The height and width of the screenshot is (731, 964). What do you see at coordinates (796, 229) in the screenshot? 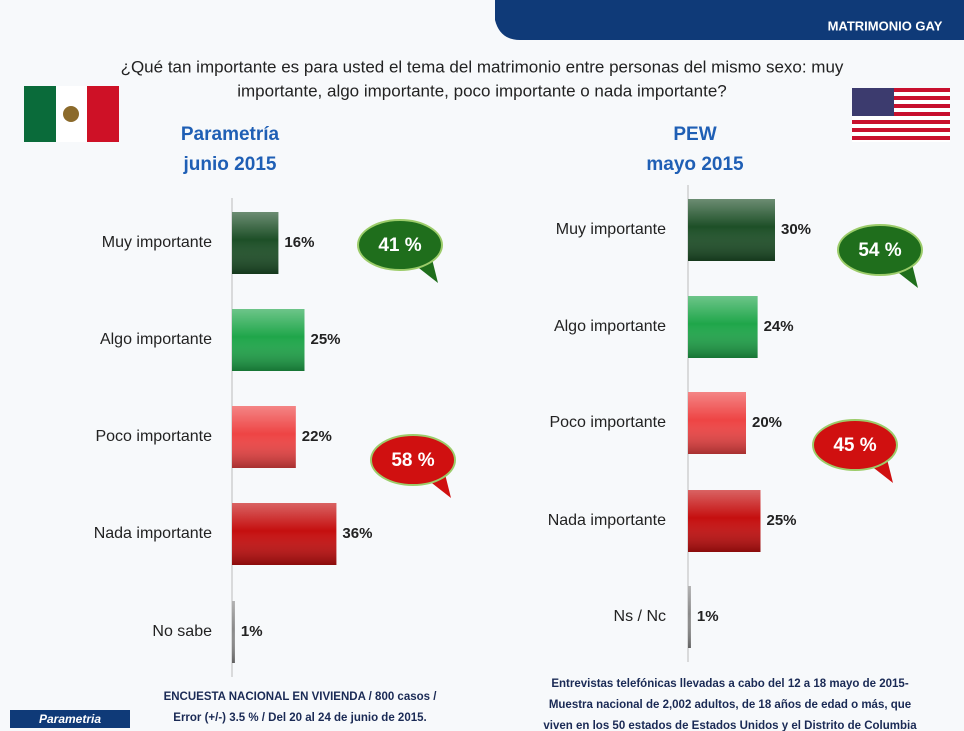
I see `value-label: 30%` at bounding box center [796, 229].